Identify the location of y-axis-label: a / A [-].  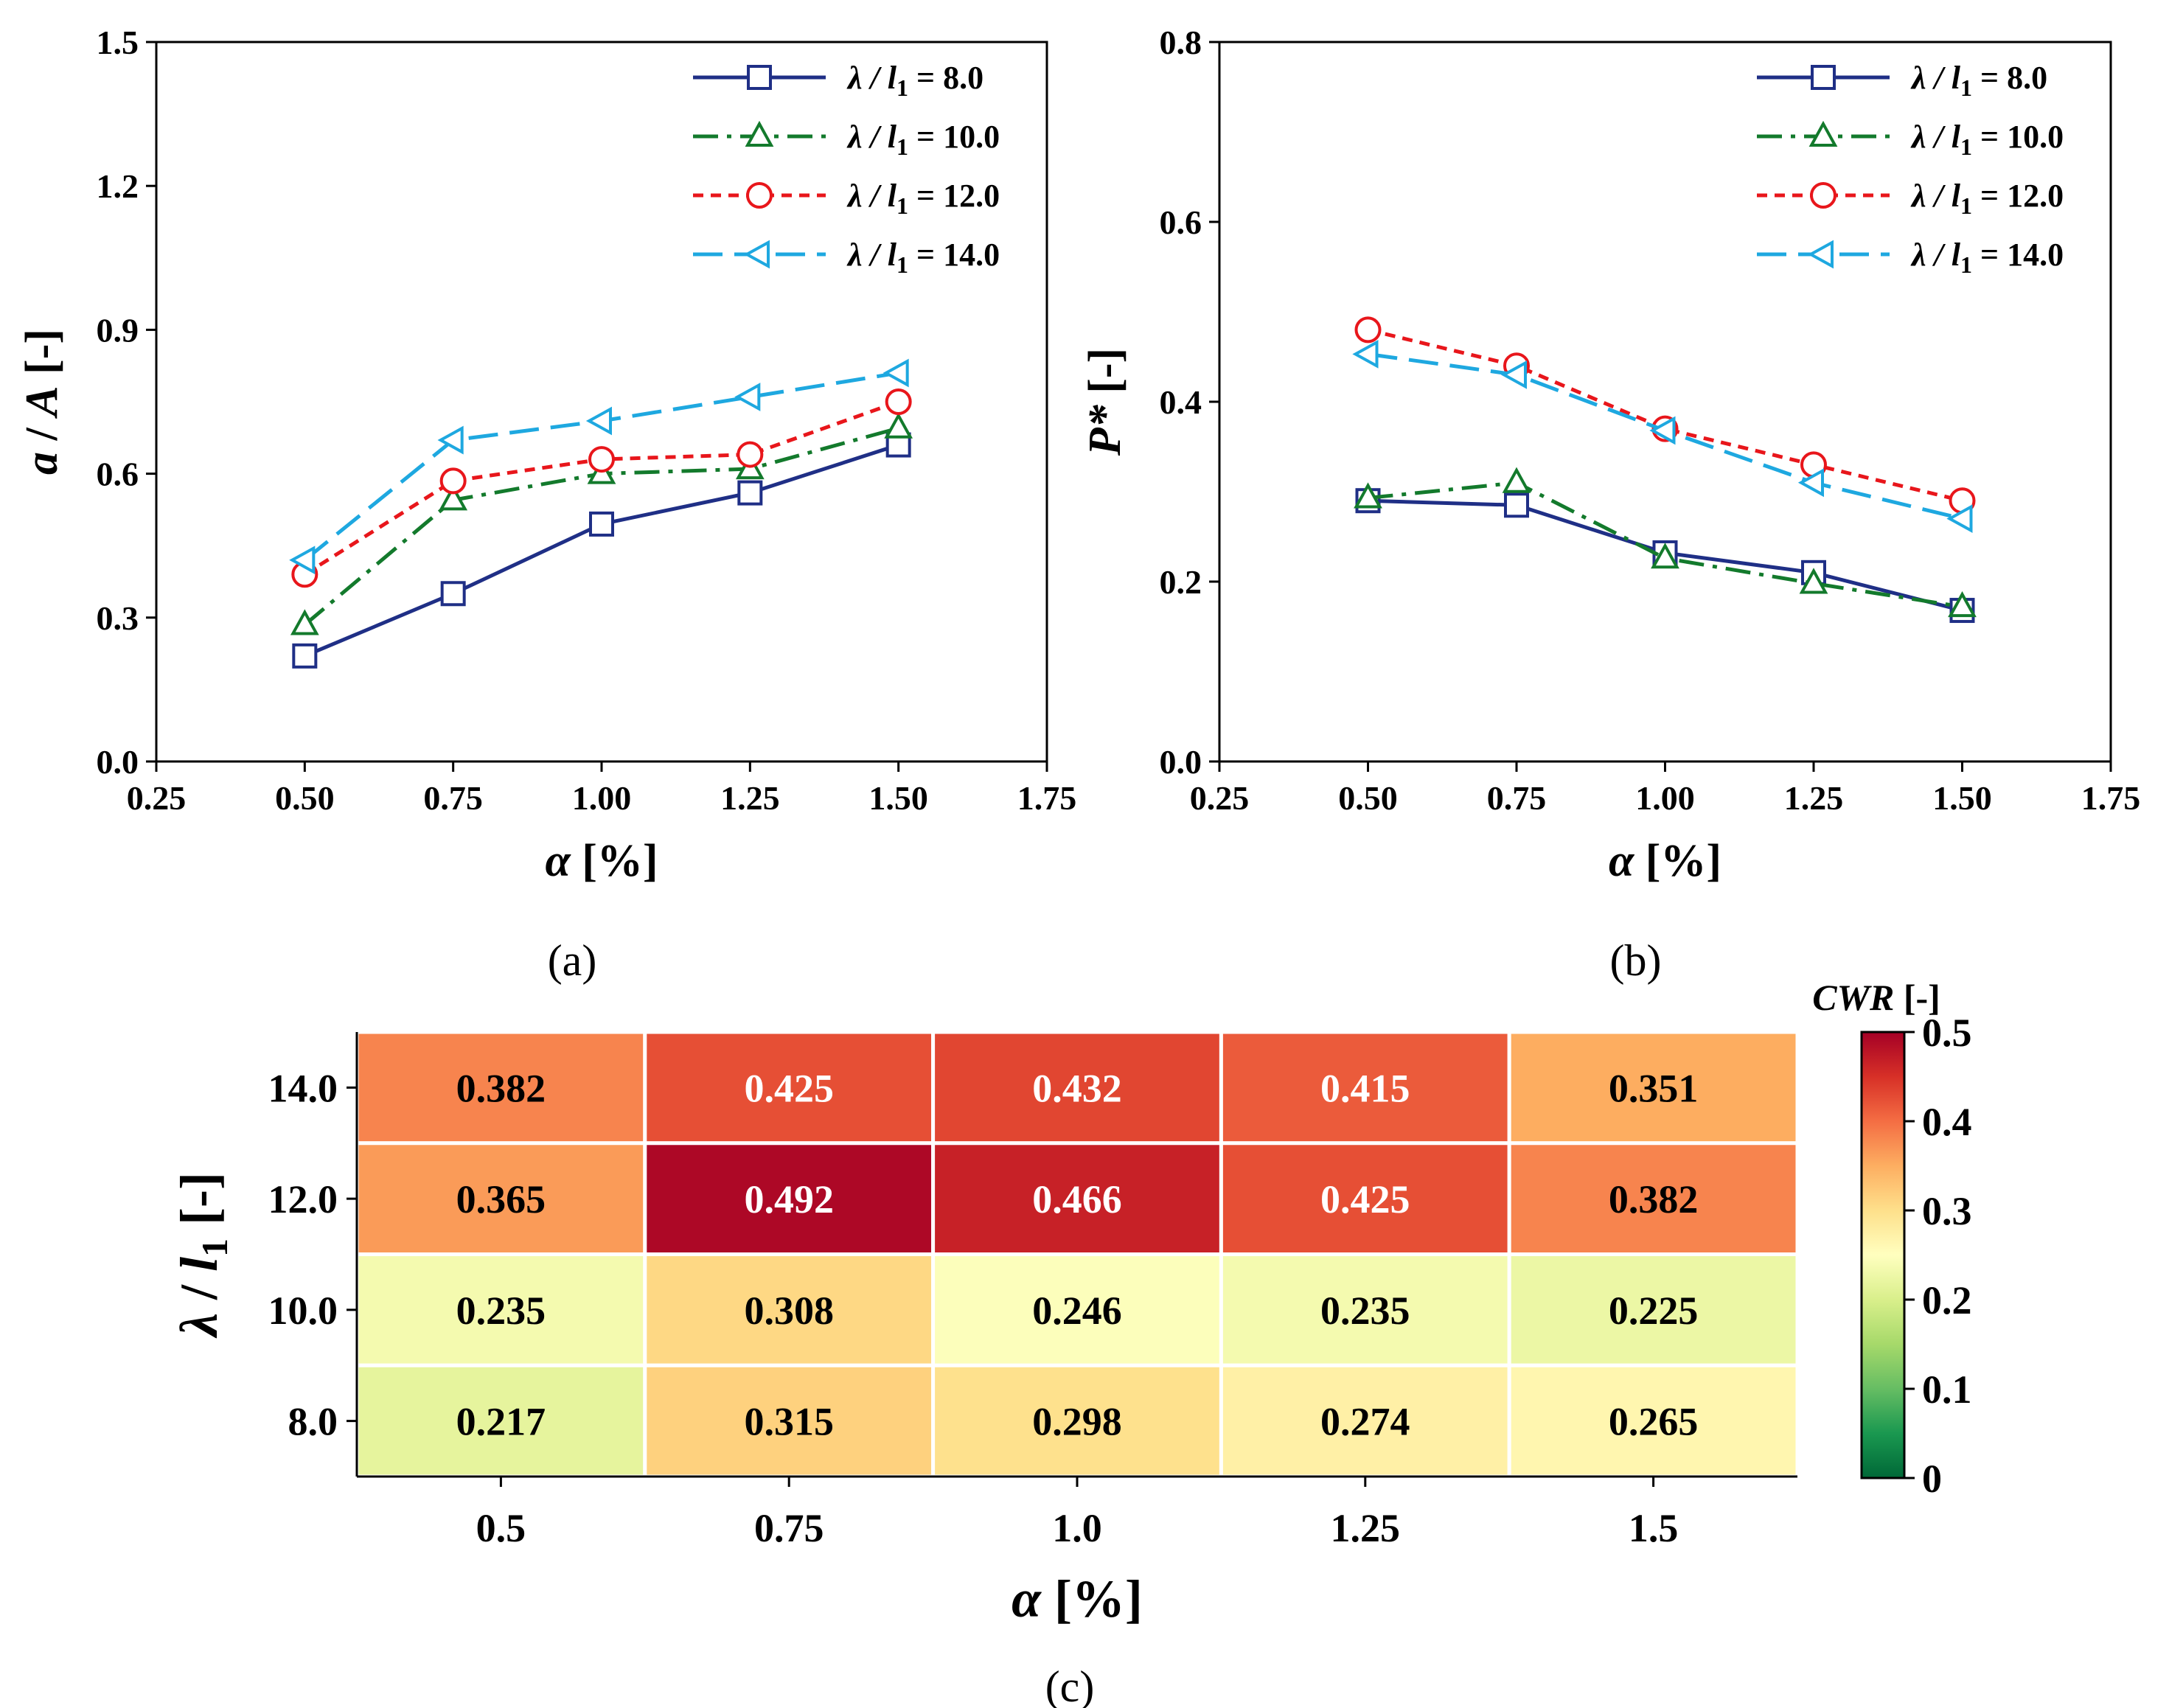
(42, 402).